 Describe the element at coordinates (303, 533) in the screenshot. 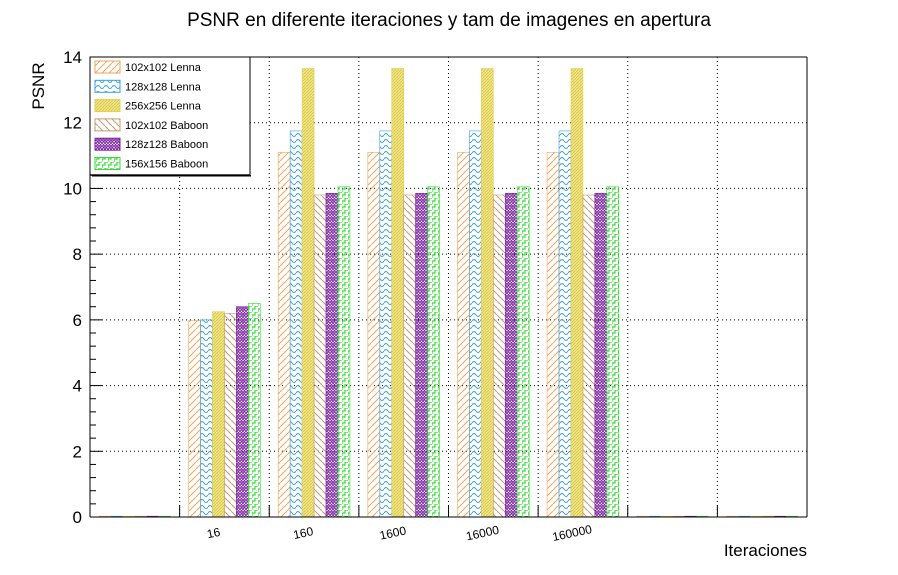

I see `x-tick-label: 160` at that location.